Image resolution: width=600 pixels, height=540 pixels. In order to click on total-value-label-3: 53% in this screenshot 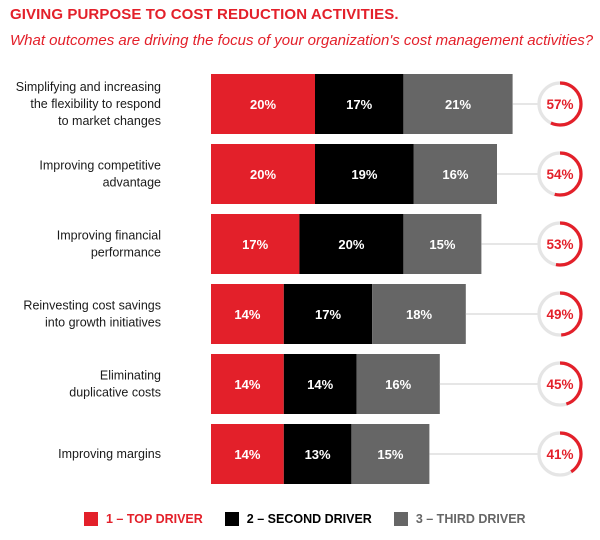, I will do `click(559, 244)`.